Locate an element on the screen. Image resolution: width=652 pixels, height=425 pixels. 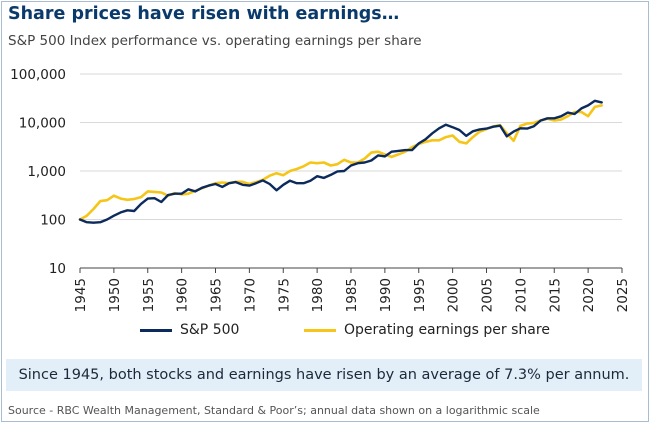
legend-label-earnings: Operating earnings per share is located at coordinates (447, 330).